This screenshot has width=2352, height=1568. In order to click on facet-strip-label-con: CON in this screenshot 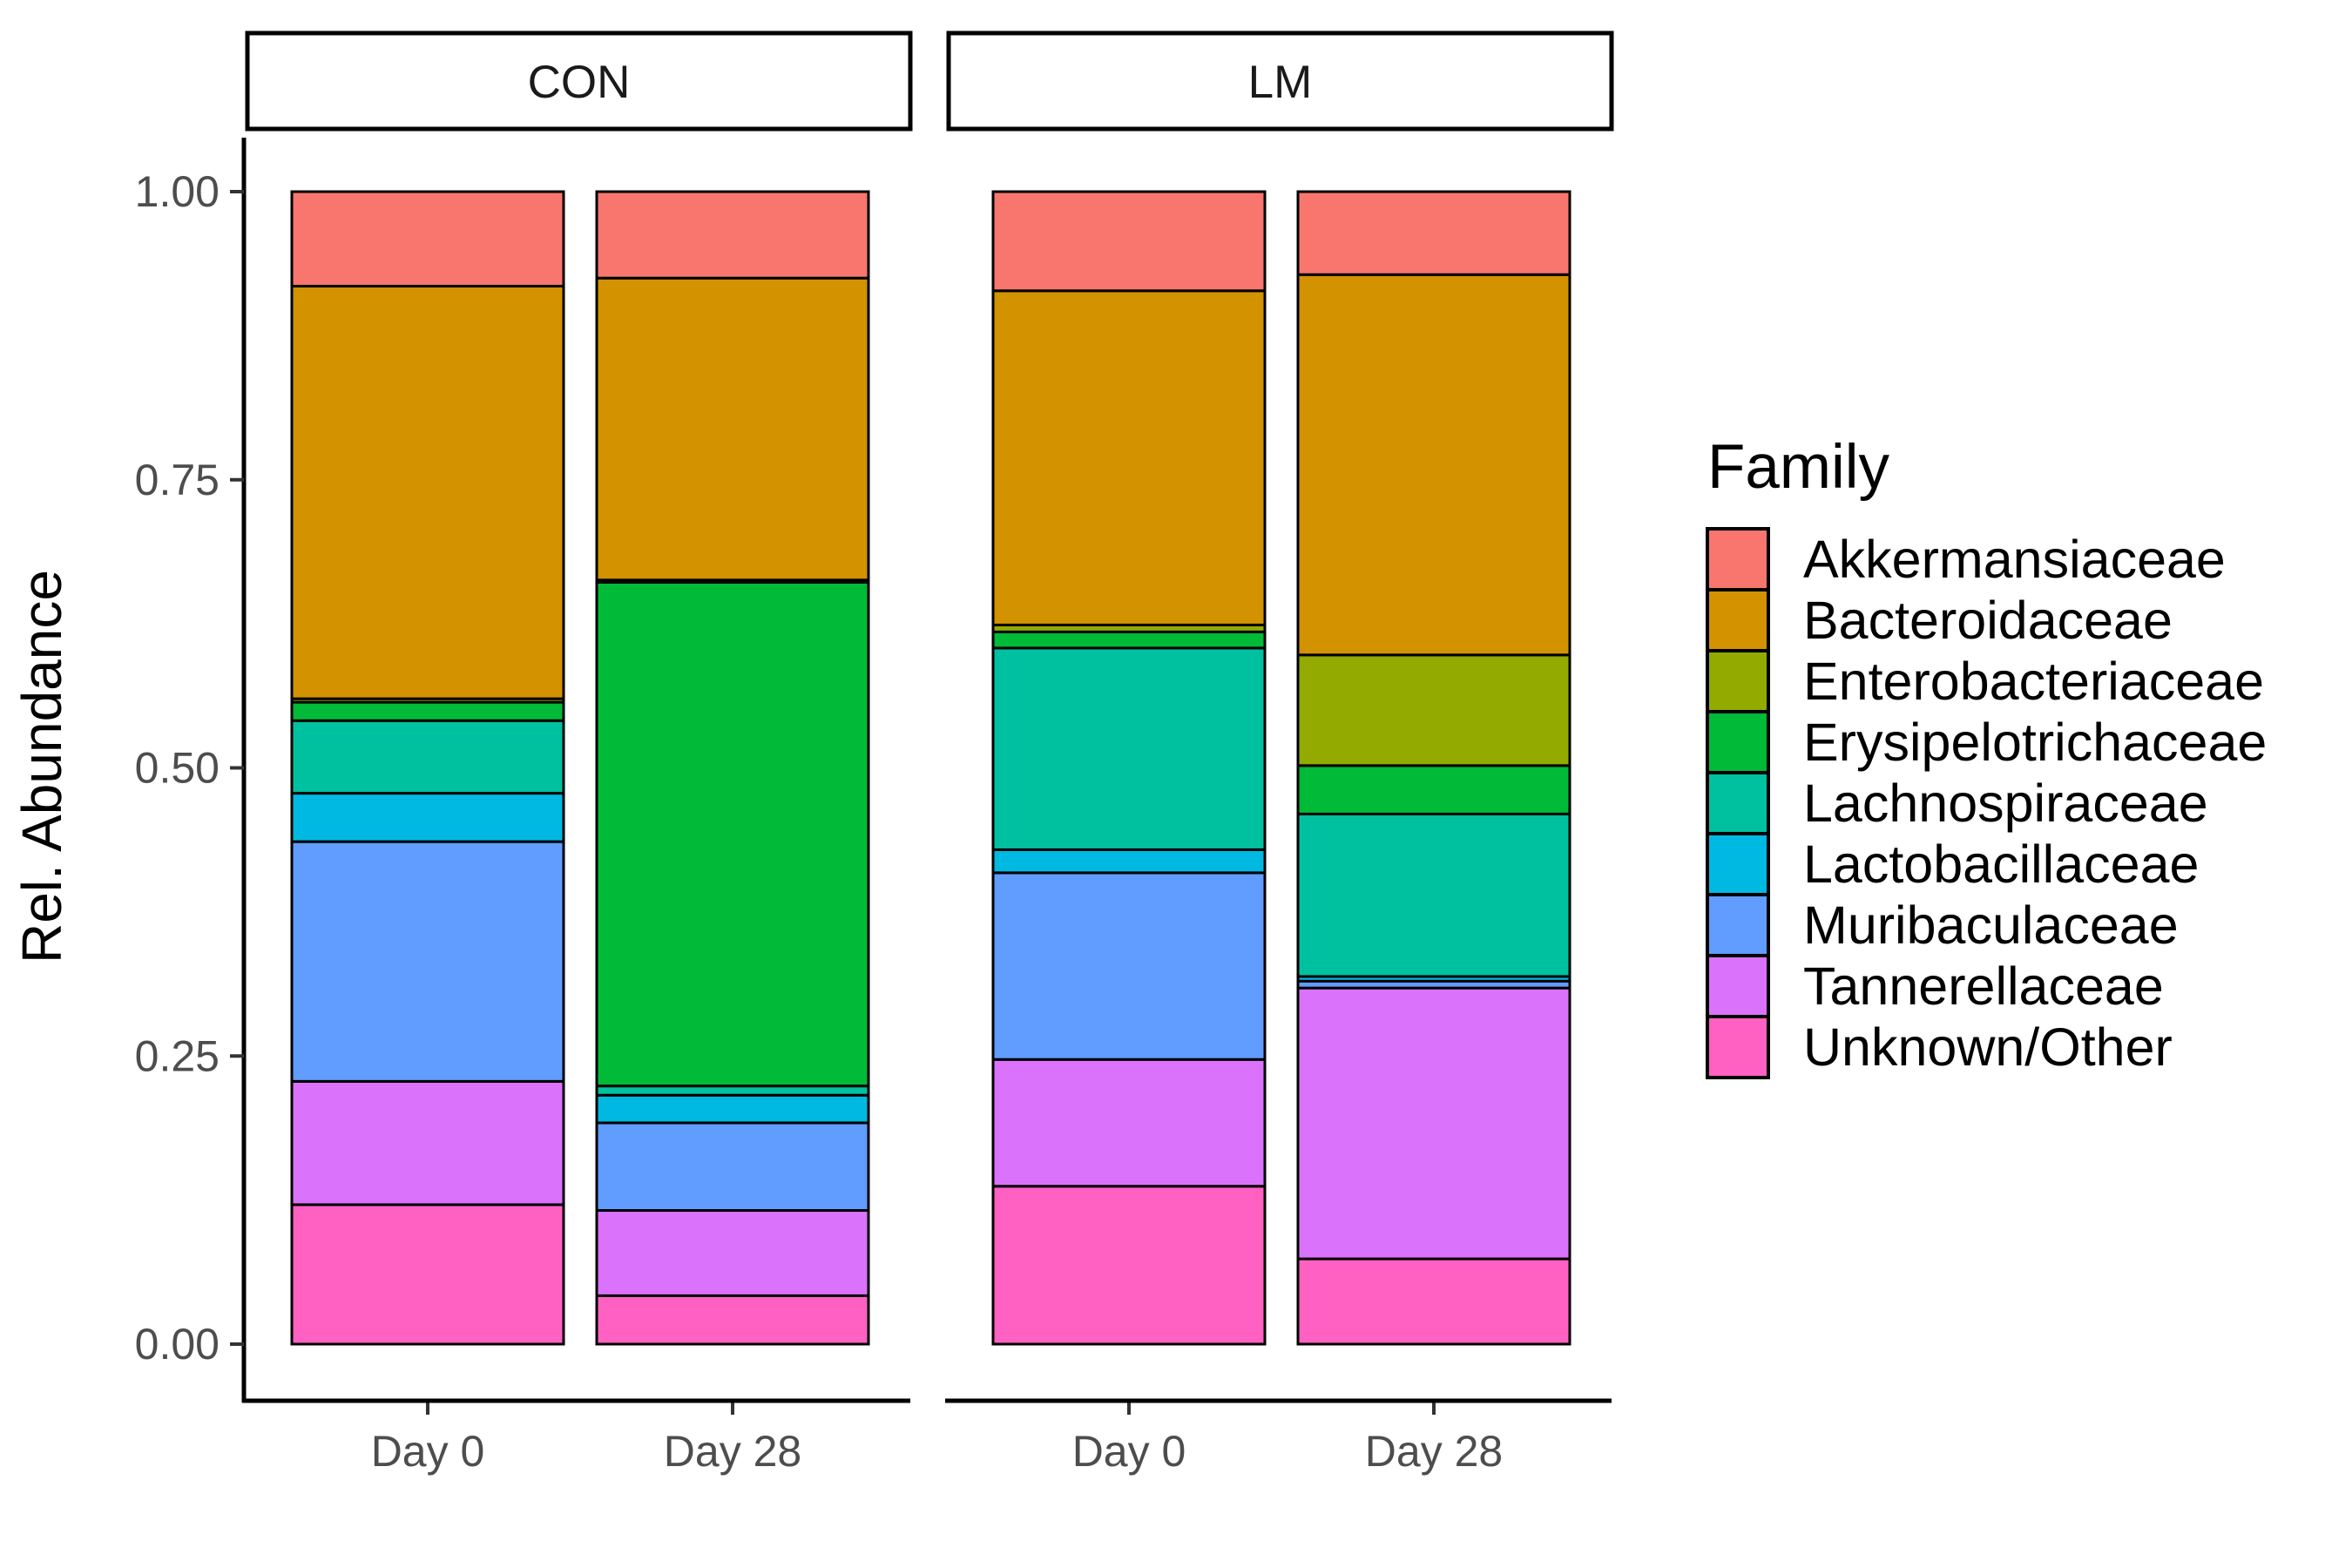, I will do `click(579, 82)`.